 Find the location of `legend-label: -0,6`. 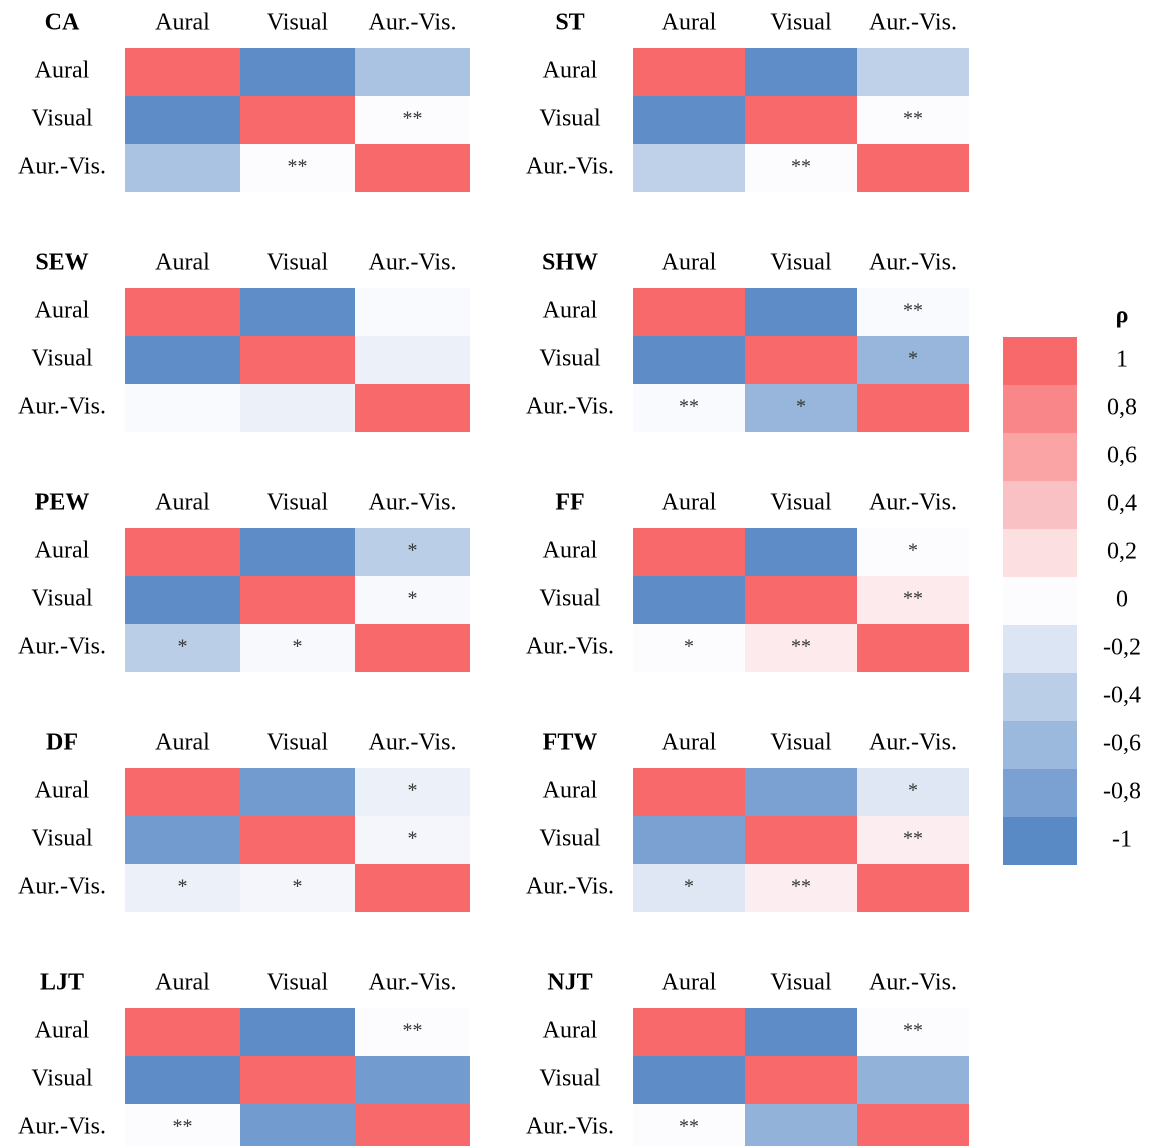

legend-label: -0,6 is located at coordinates (1122, 744).